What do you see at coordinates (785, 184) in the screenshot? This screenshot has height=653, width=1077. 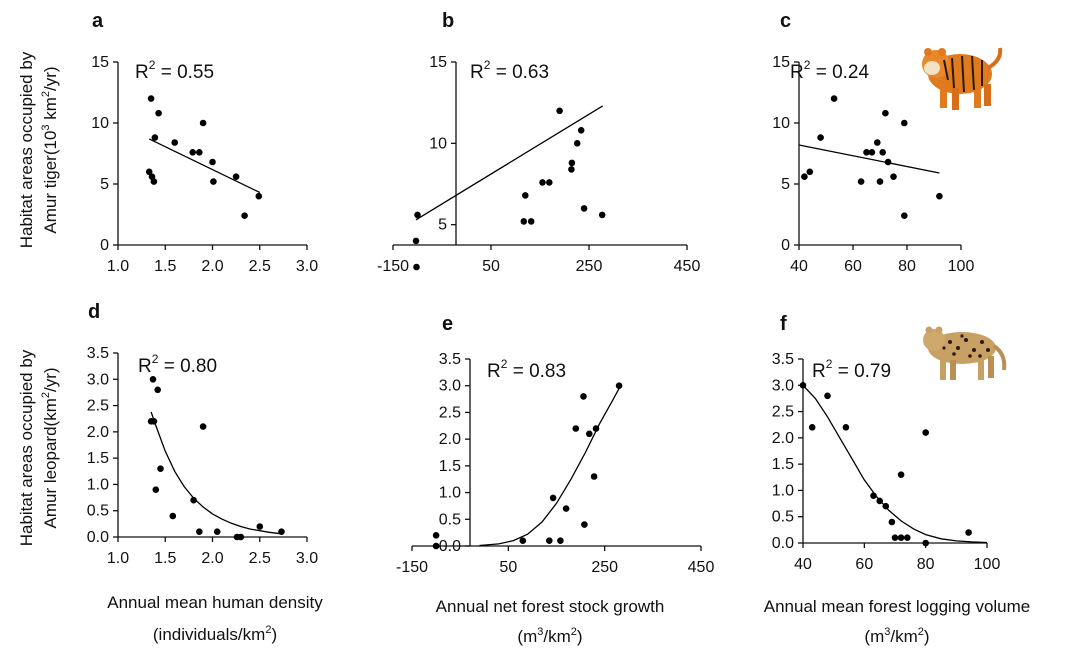 I see `y-tick-label-c: 5` at bounding box center [785, 184].